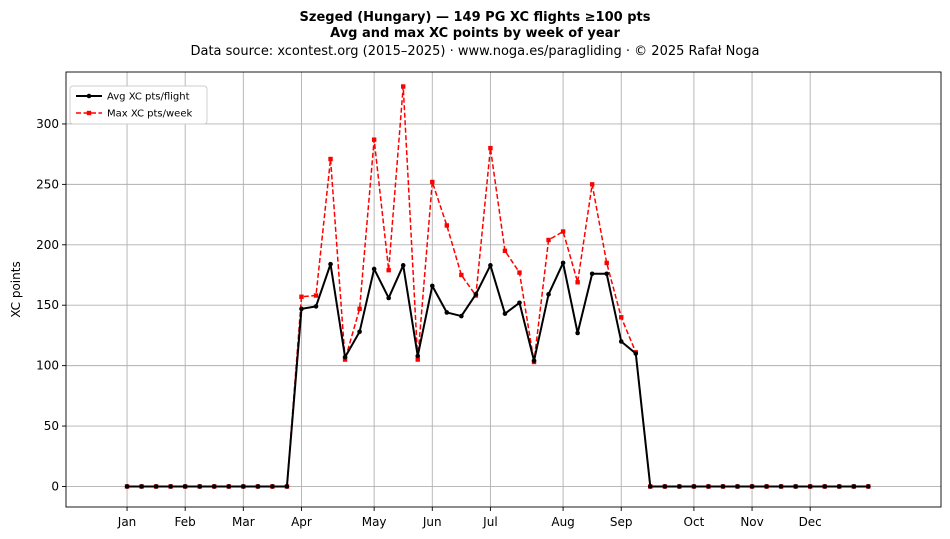 The width and height of the screenshot is (950, 539). Describe the element at coordinates (47, 245) in the screenshot. I see `y-tick-label: 200` at that location.